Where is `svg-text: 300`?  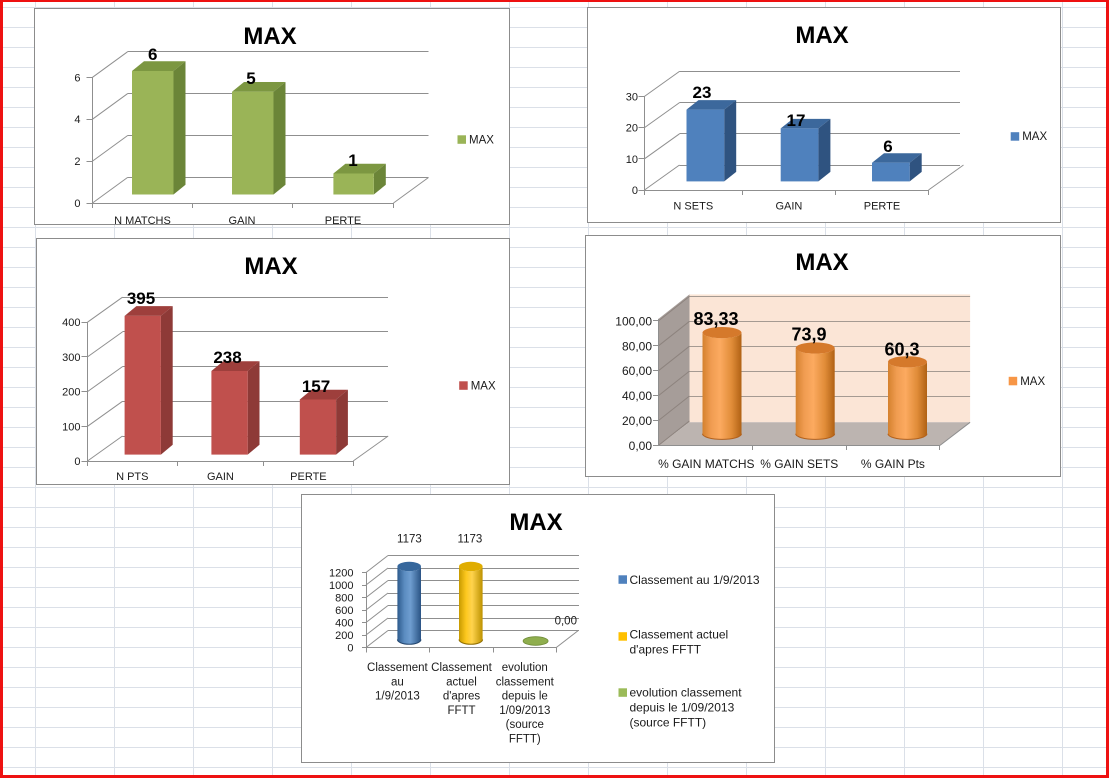 svg-text: 300 is located at coordinates (71, 358).